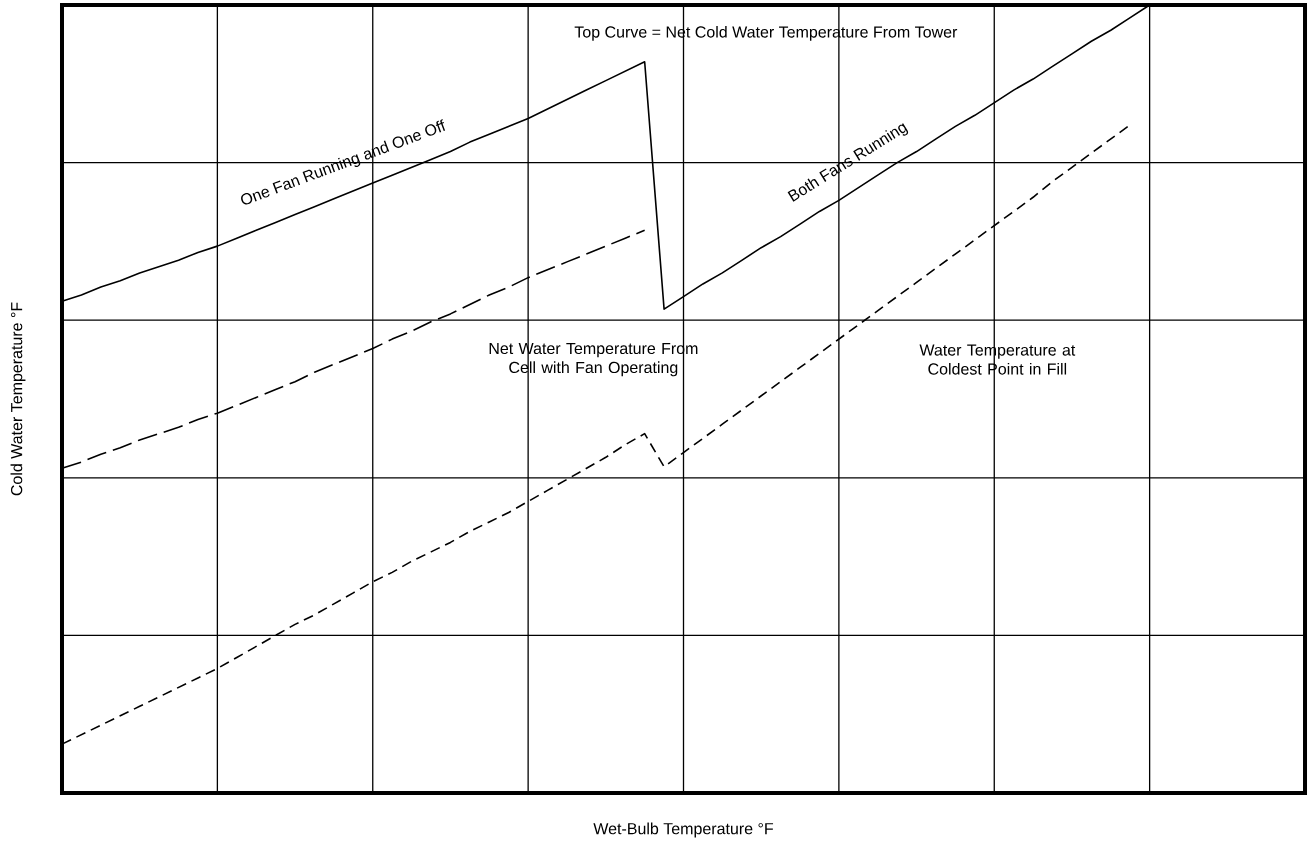 This screenshot has height=850, width=1310. Describe the element at coordinates (18, 399) in the screenshot. I see `y-axis-title: Cold Water Temperature °F` at that location.